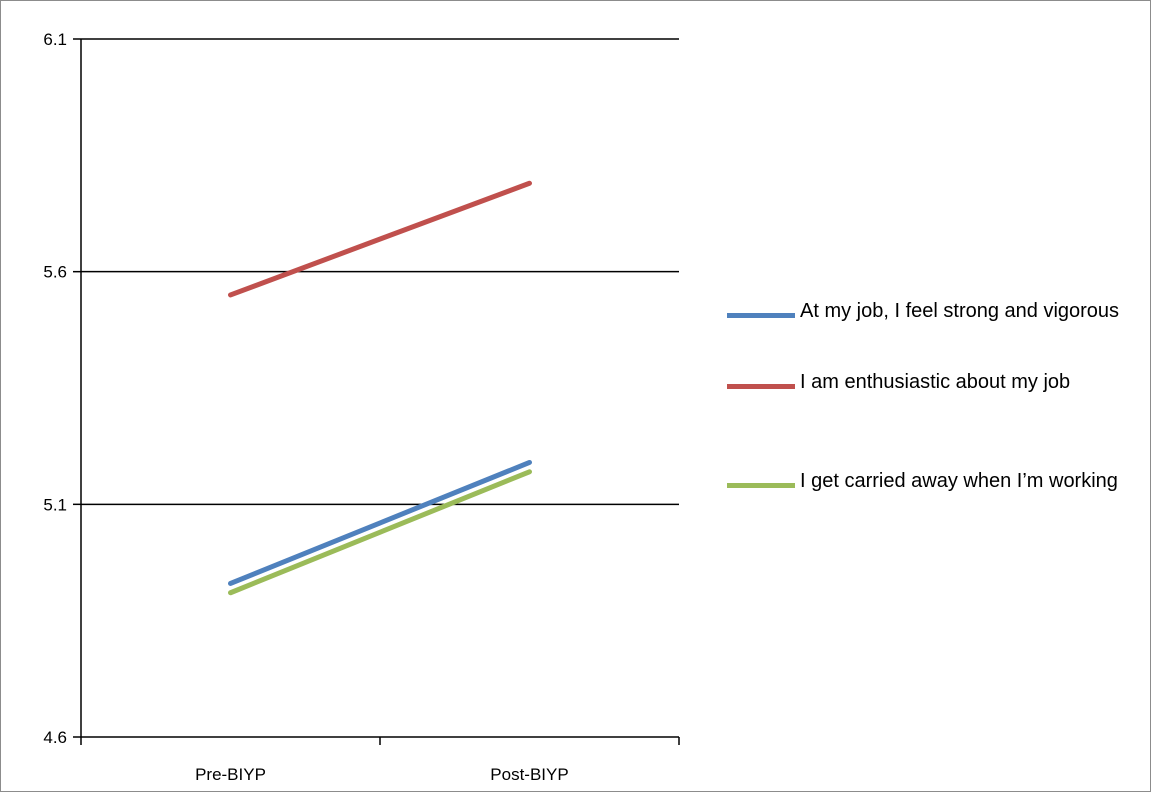  I want to click on y-tick-label: 5.1, so click(55, 504).